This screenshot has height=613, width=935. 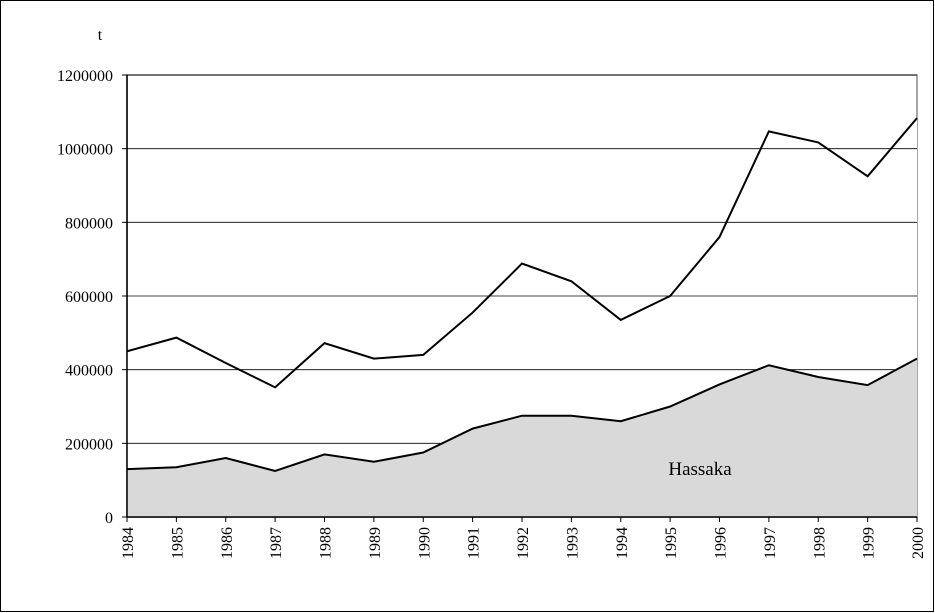 I want to click on y-tick-label: 600000, so click(x=89, y=297).